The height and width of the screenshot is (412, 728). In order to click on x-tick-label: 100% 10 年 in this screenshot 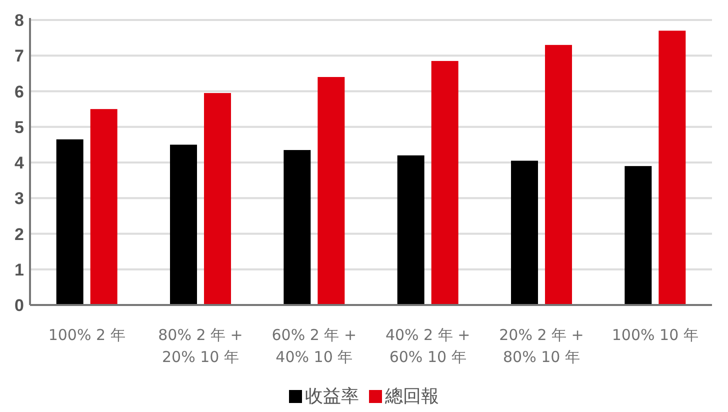, I will do `click(655, 335)`.